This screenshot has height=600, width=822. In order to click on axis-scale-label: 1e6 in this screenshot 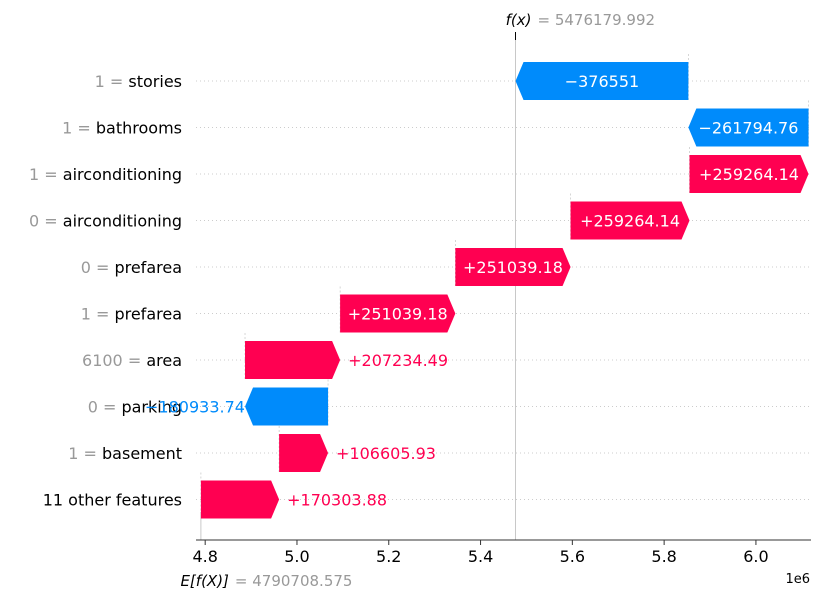, I will do `click(797, 579)`.